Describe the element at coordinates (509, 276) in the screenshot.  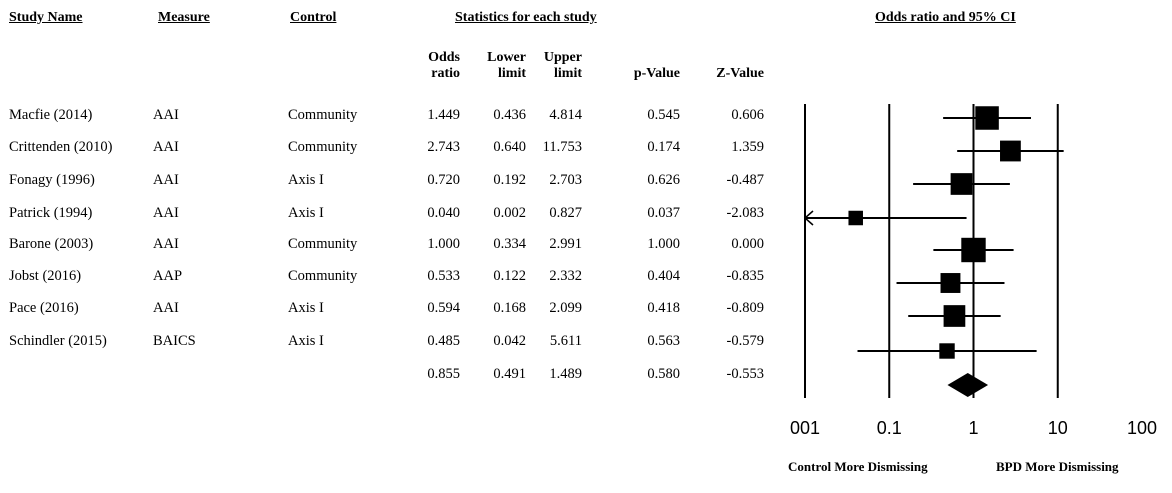
I see `cell-lower: 0.122` at that location.